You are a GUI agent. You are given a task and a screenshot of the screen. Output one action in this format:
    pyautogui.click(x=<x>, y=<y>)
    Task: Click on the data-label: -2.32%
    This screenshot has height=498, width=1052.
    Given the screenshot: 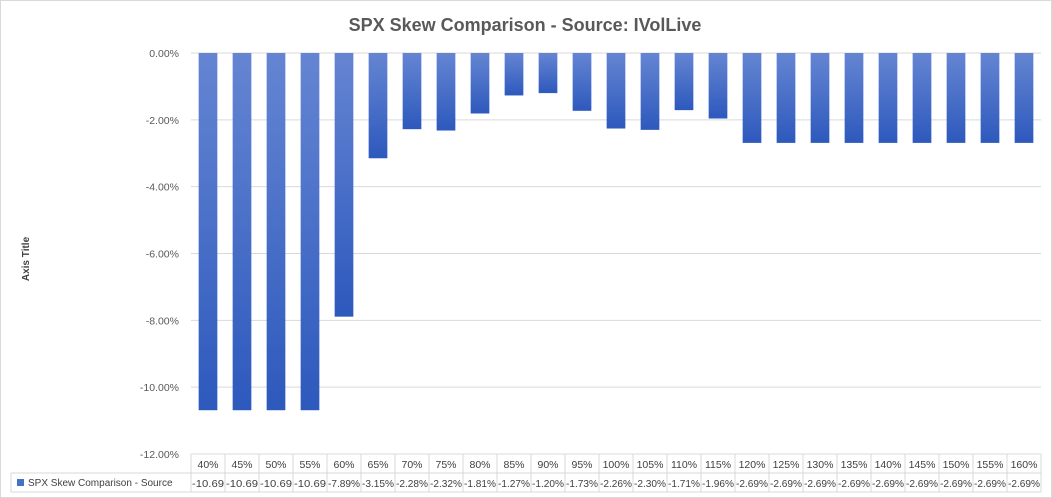 What is the action you would take?
    pyautogui.click(x=446, y=484)
    